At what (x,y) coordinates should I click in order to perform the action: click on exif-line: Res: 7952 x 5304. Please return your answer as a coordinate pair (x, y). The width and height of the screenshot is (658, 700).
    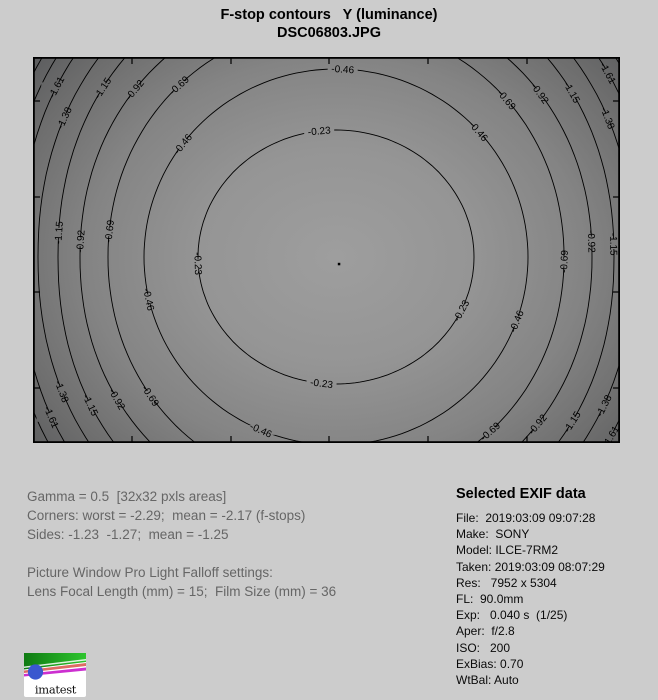
    Looking at the image, I should click on (506, 582).